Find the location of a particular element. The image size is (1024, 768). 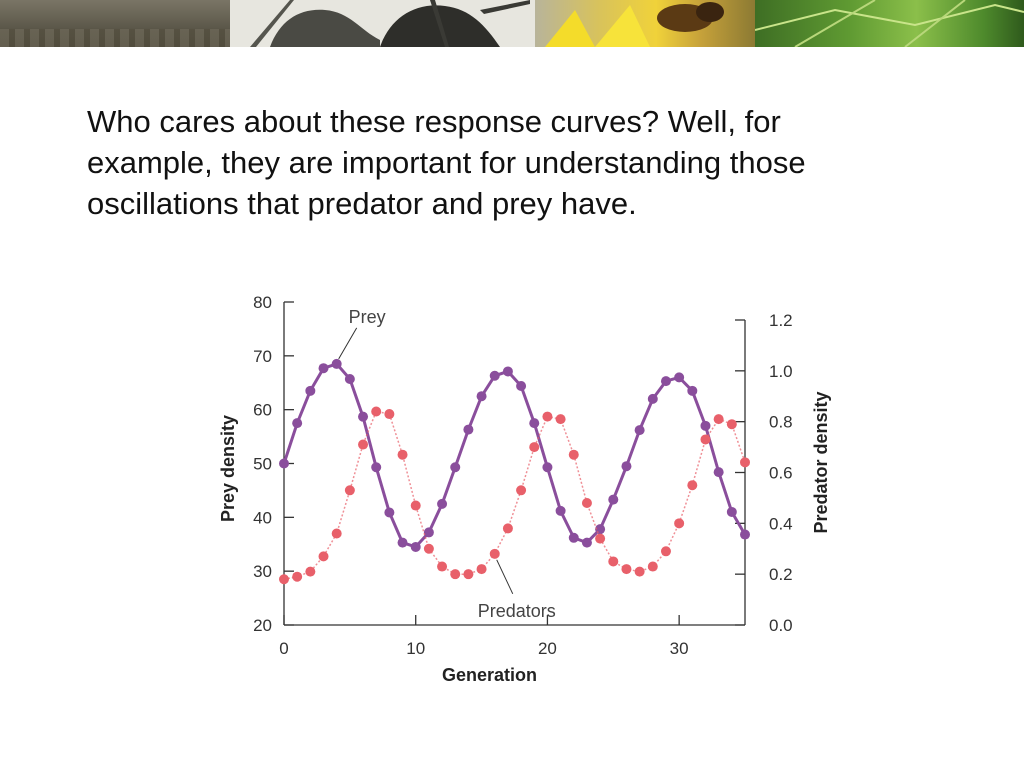

y-tick-label-right: 0.0 is located at coordinates (781, 625).